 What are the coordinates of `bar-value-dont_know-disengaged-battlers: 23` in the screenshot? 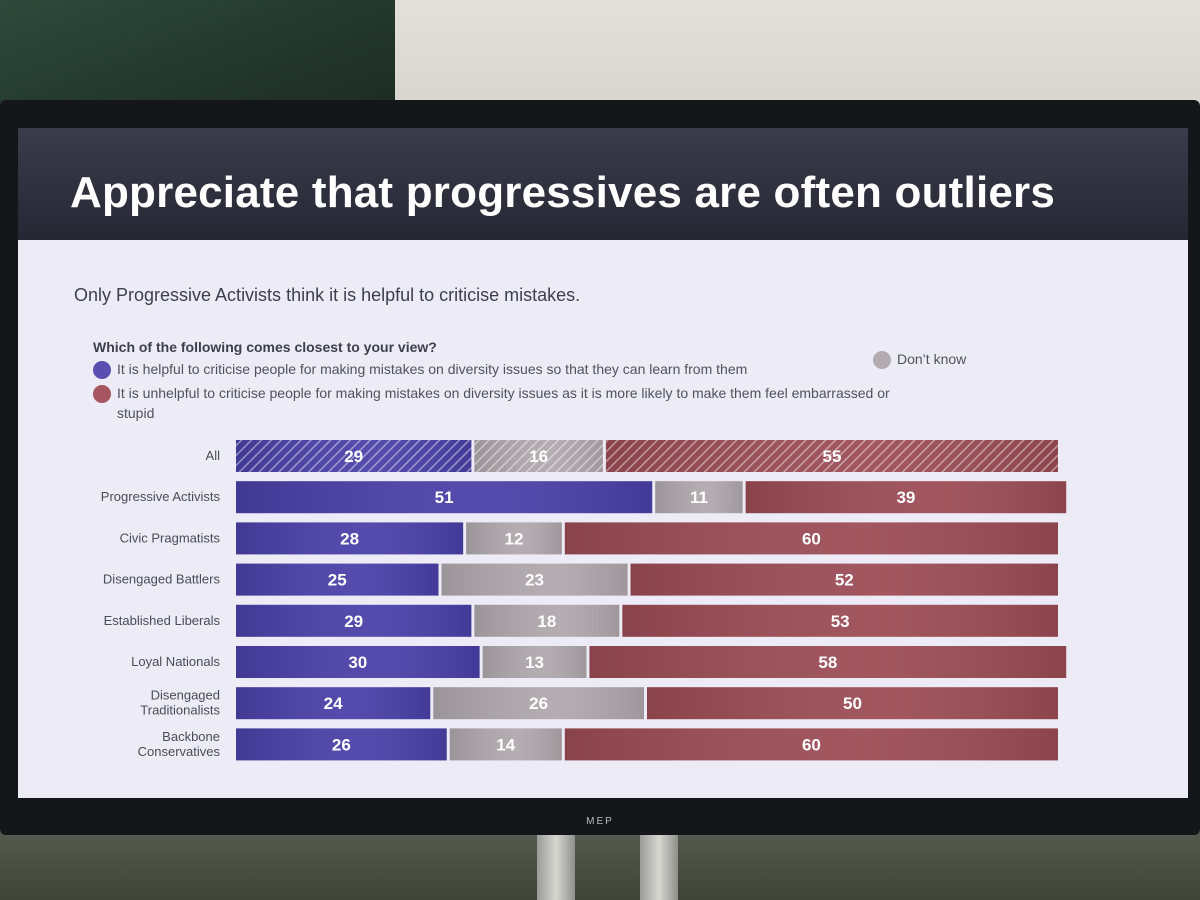 It's located at (534, 580).